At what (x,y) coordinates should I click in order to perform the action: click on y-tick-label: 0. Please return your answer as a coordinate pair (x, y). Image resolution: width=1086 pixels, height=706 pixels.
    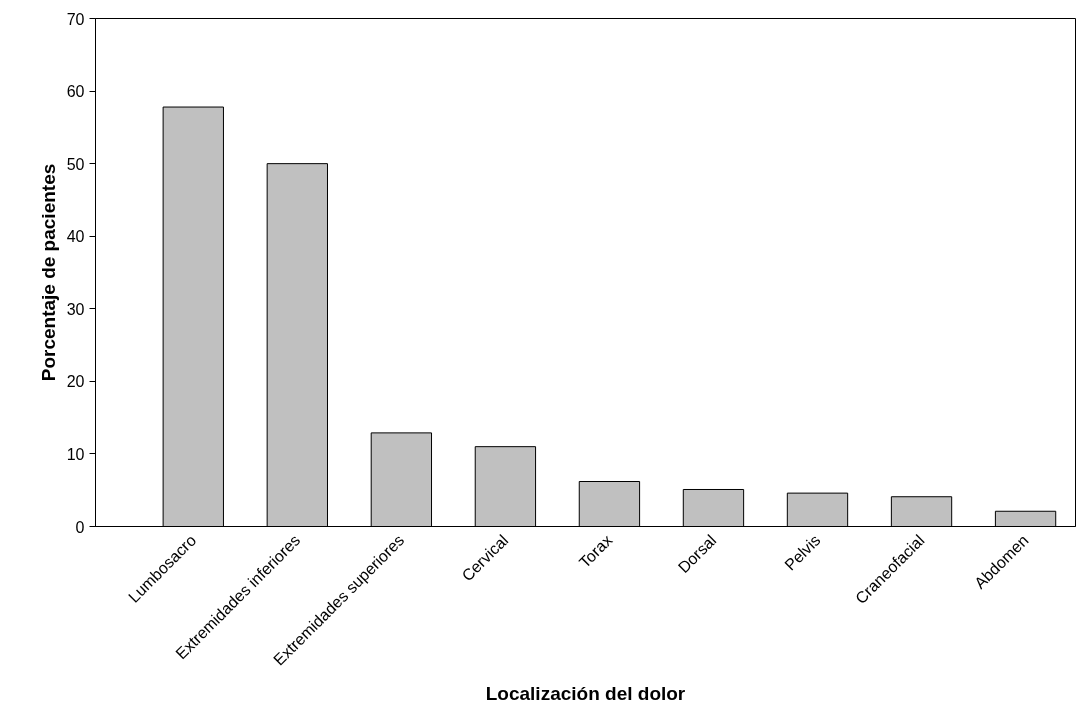
    Looking at the image, I should click on (80, 527).